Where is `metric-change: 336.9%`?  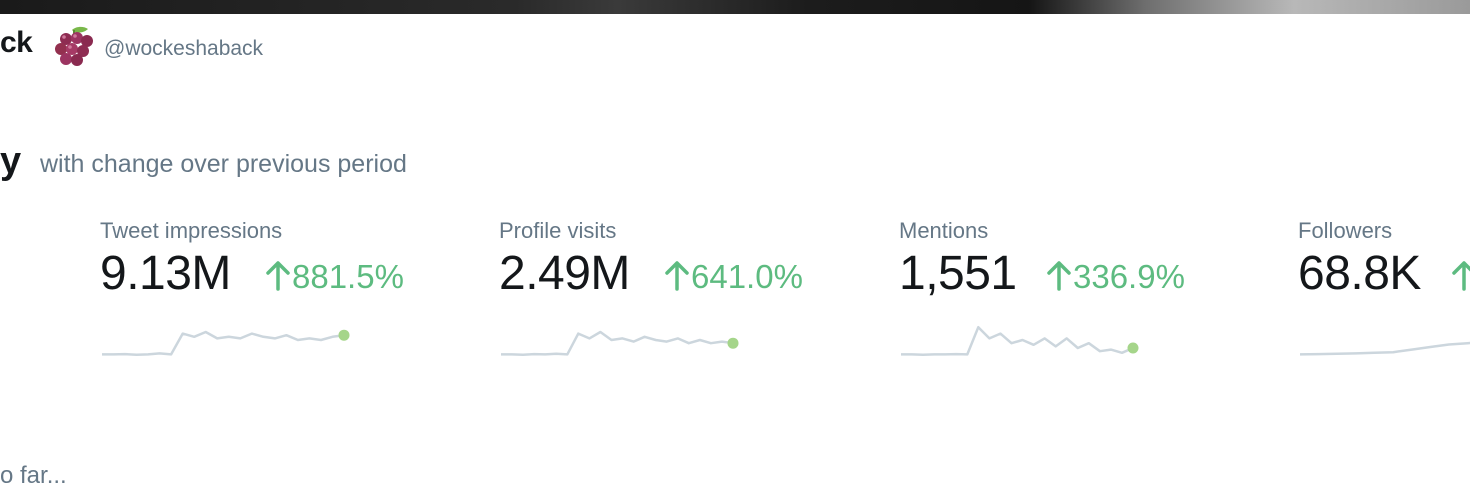
metric-change: 336.9% is located at coordinates (1116, 277).